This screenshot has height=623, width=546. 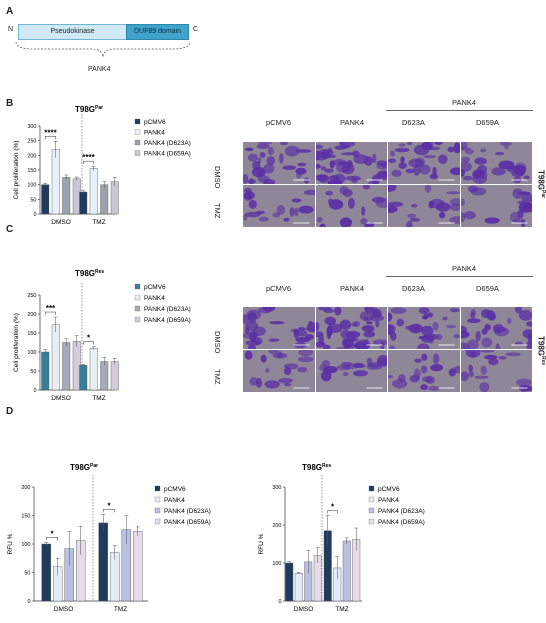 What do you see at coordinates (276, 526) in the screenshot?
I see `chart-d2-ytick-label: 200` at bounding box center [276, 526].